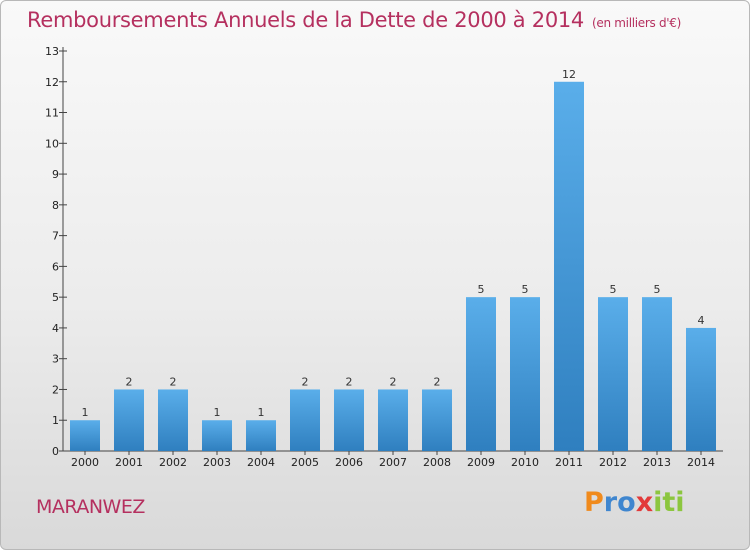 The width and height of the screenshot is (750, 550). What do you see at coordinates (594, 502) in the screenshot?
I see `logo-letter: P` at bounding box center [594, 502].